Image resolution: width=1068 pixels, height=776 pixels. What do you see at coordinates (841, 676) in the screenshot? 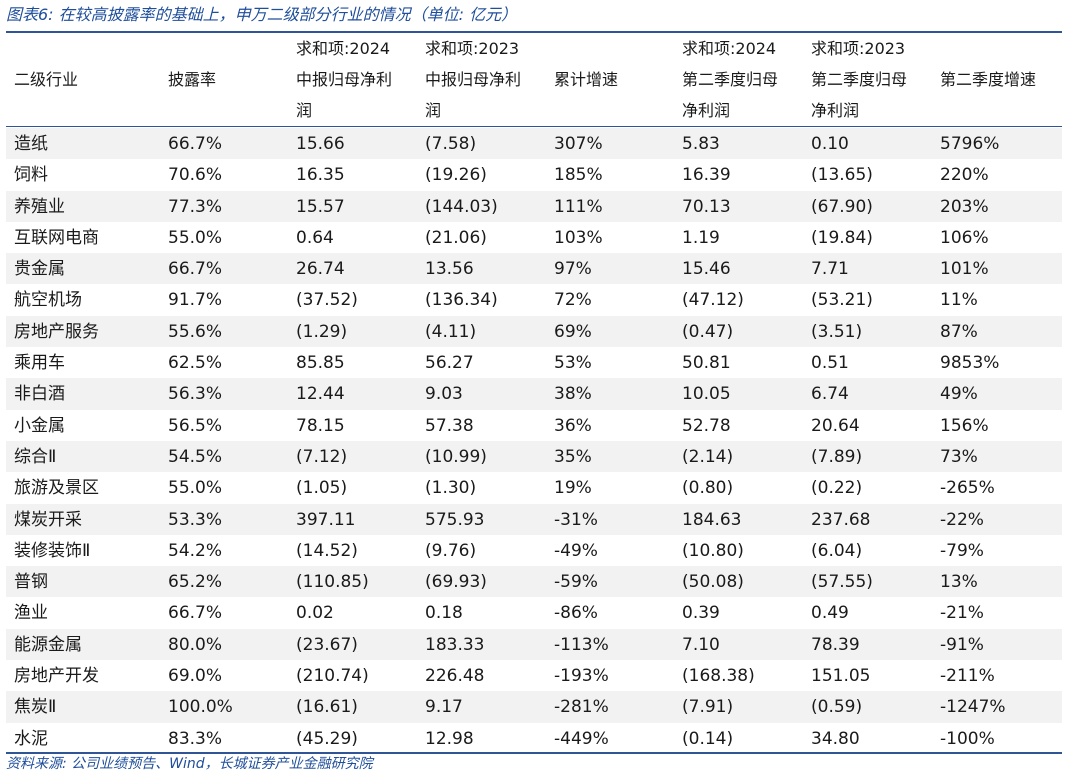
I see `cell-q2-2023-profit: 151.05` at bounding box center [841, 676].